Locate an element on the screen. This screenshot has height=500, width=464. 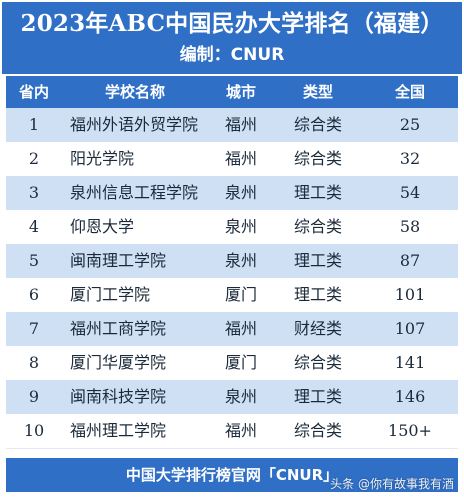
school-name-cell: 阳光学院 is located at coordinates (102, 158).